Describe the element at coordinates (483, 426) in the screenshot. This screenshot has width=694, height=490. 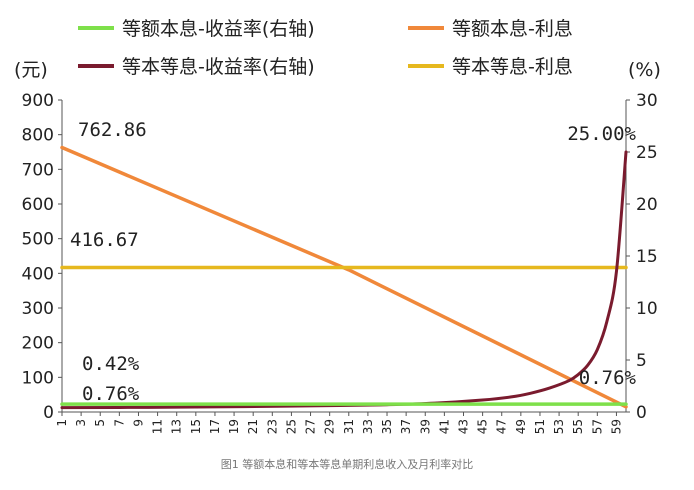
I see `x-tick-label: 45` at that location.